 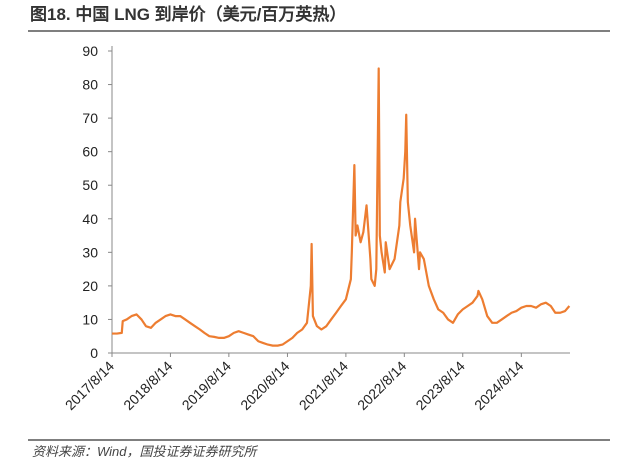 I want to click on y-tick-label: 90, so click(x=90, y=51).